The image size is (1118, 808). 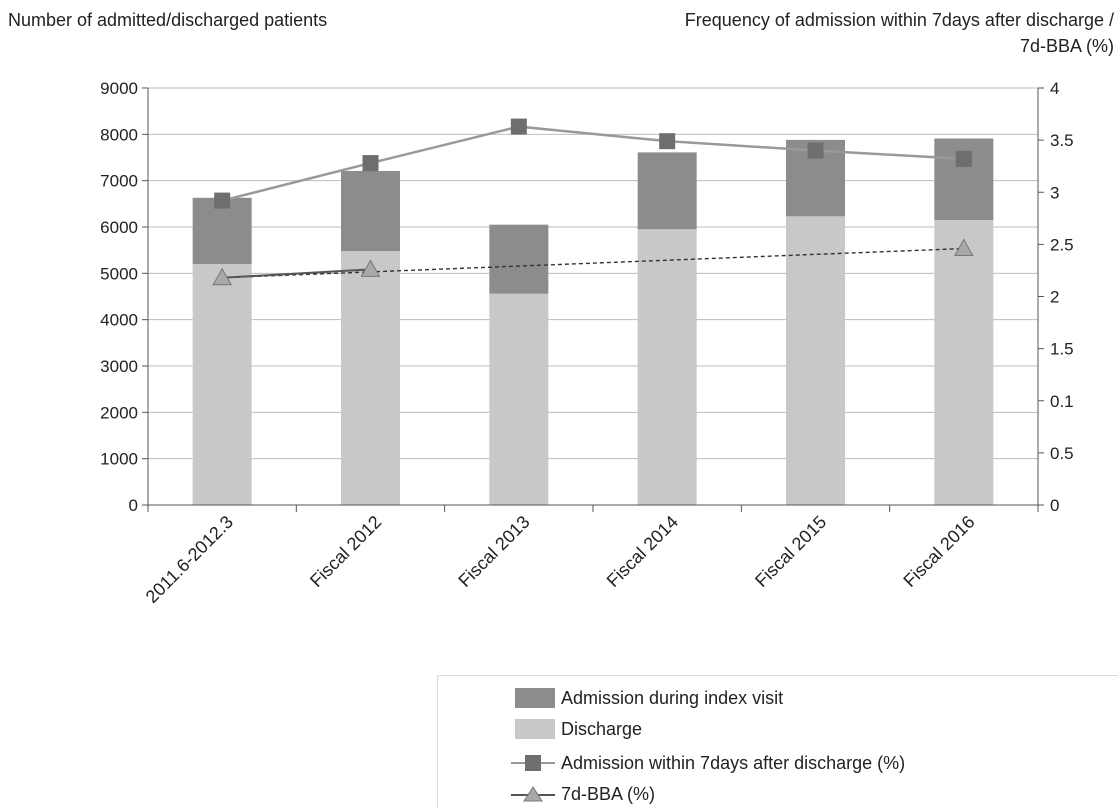 I want to click on left-axis-title: Number of admitted/discharged patients, so click(x=167, y=20).